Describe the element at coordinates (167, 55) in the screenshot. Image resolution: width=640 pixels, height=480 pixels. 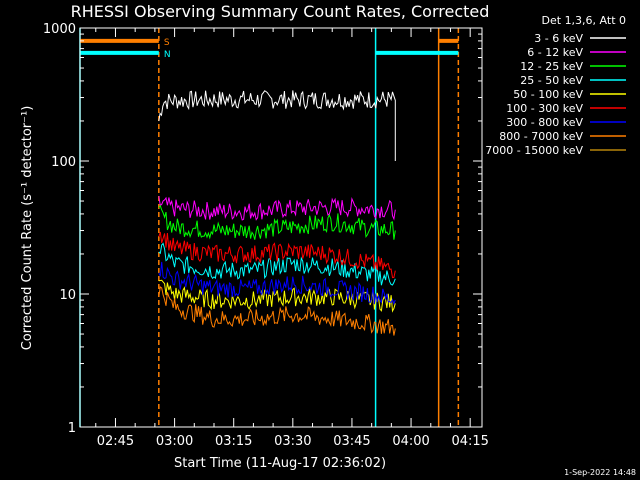
I see `flag-label: N` at that location.